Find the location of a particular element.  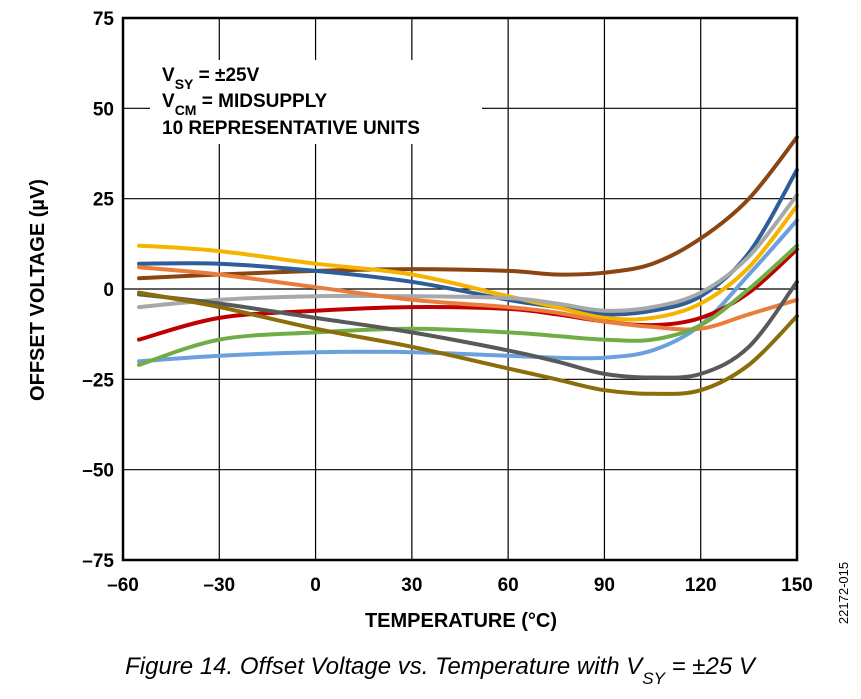

annotation-line-vsy: VSY = ±25V is located at coordinates (211, 78).